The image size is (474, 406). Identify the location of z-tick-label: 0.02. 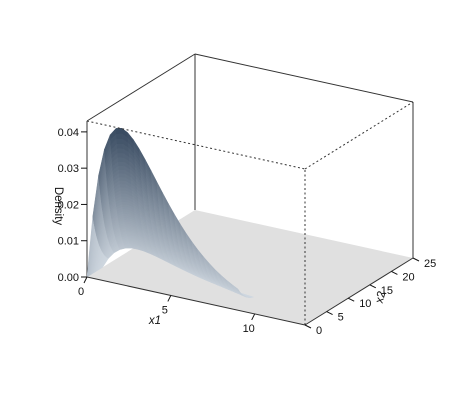
(68, 205).